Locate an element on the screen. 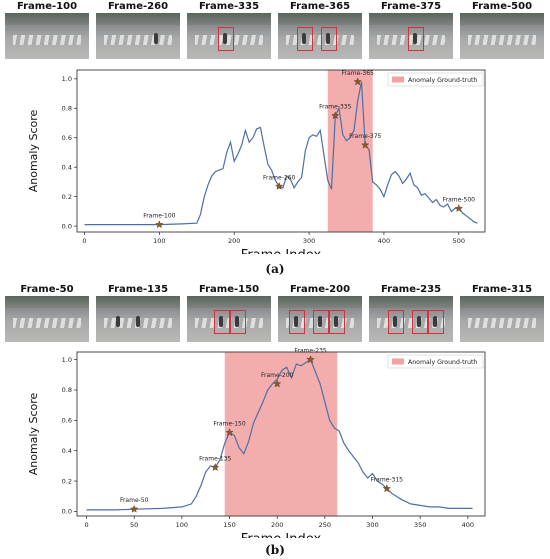 This screenshot has width=550, height=559. frame-label: Frame-50 is located at coordinates (47, 289).